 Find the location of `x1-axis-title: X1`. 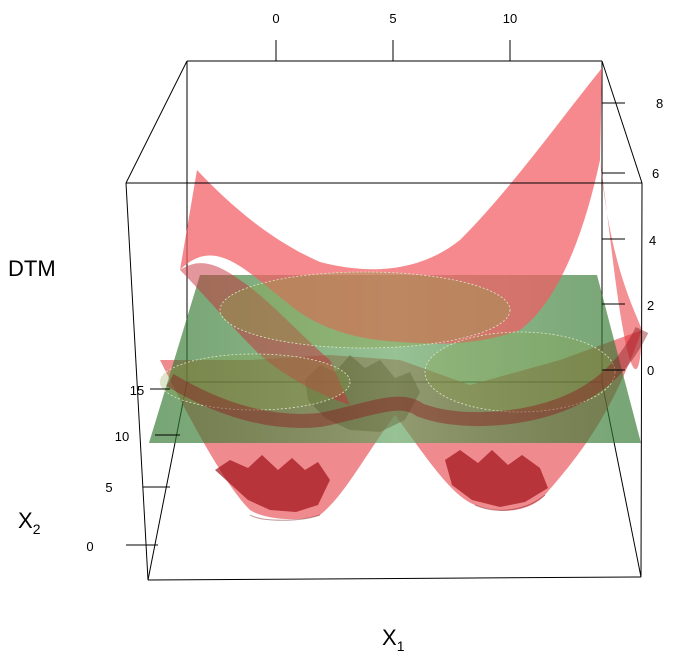

x1-axis-title: X1 is located at coordinates (393, 638).